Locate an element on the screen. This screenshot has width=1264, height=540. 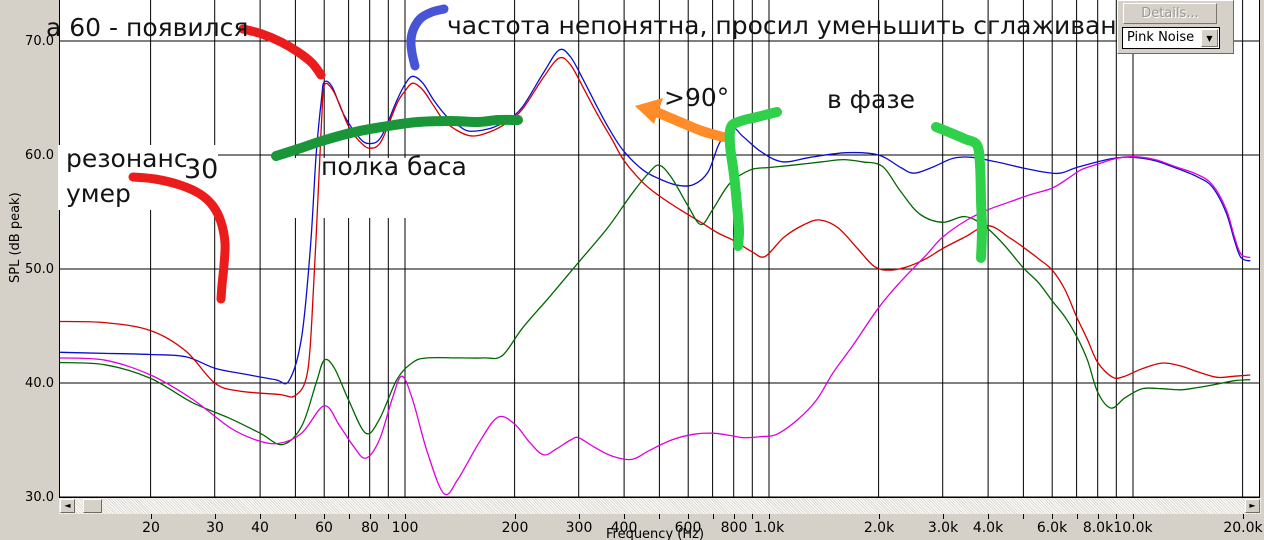
note-resonance-2: умер is located at coordinates (98, 193).